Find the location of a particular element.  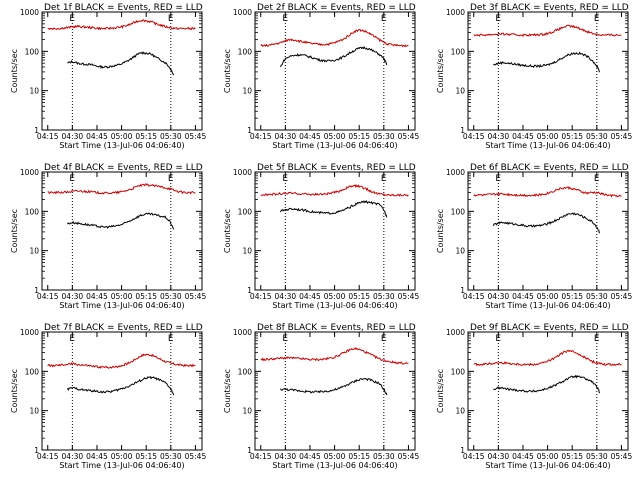

chart-title: Det 7f BLACK = Events, RED = LLD is located at coordinates (123, 328).